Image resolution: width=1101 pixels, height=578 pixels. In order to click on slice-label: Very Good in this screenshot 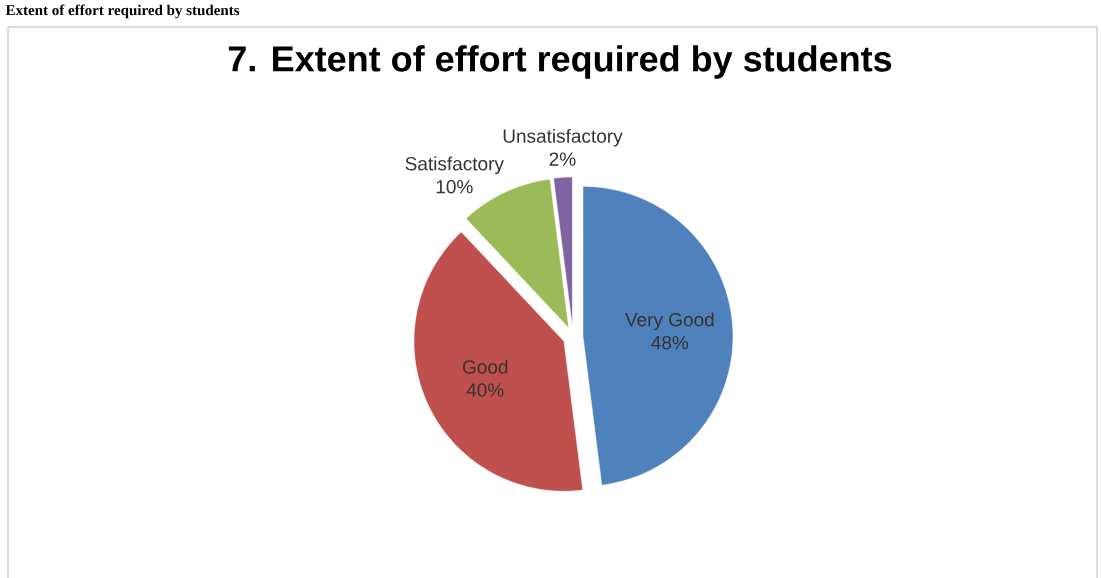, I will do `click(669, 321)`.